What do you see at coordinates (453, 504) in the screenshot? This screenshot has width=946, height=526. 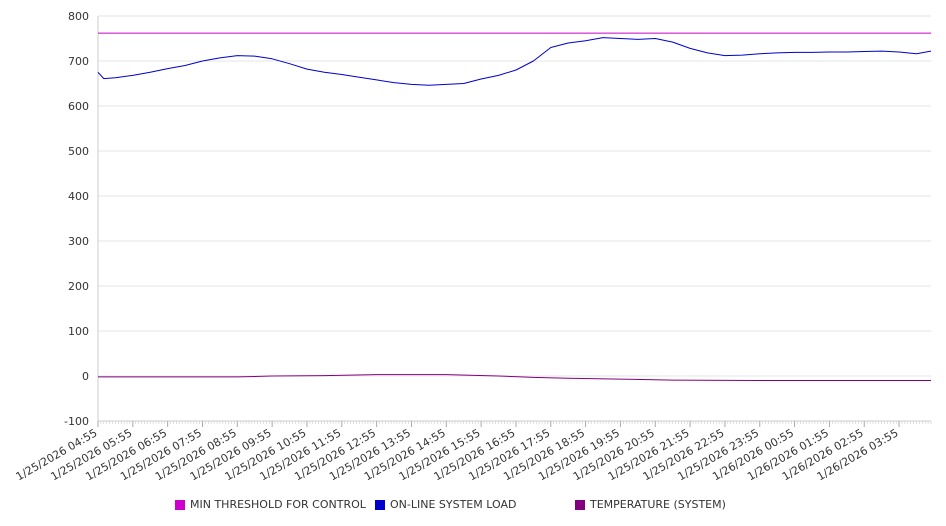 I see `legend-label-online-system-load: ON-LINE SYSTEM LOAD` at bounding box center [453, 504].